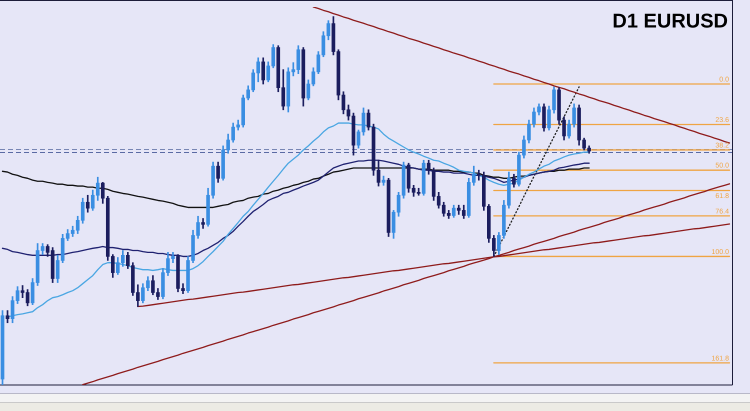  I want to click on chart-title: D1 EURUSD, so click(670, 21).